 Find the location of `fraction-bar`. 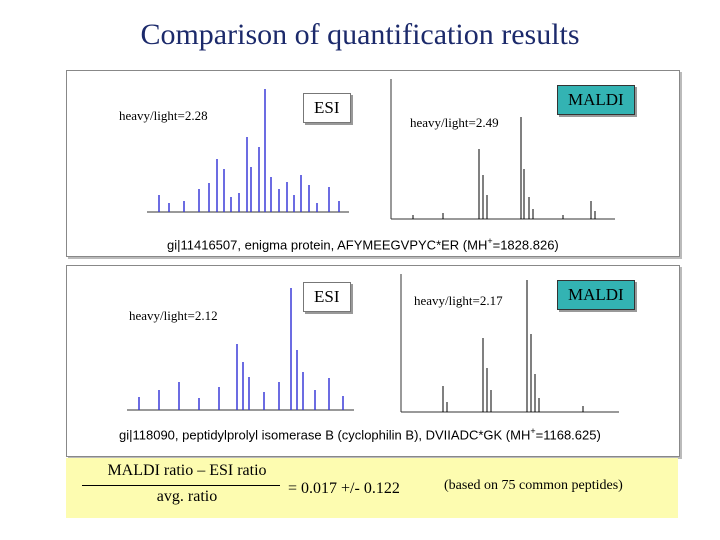

fraction-bar is located at coordinates (181, 485).